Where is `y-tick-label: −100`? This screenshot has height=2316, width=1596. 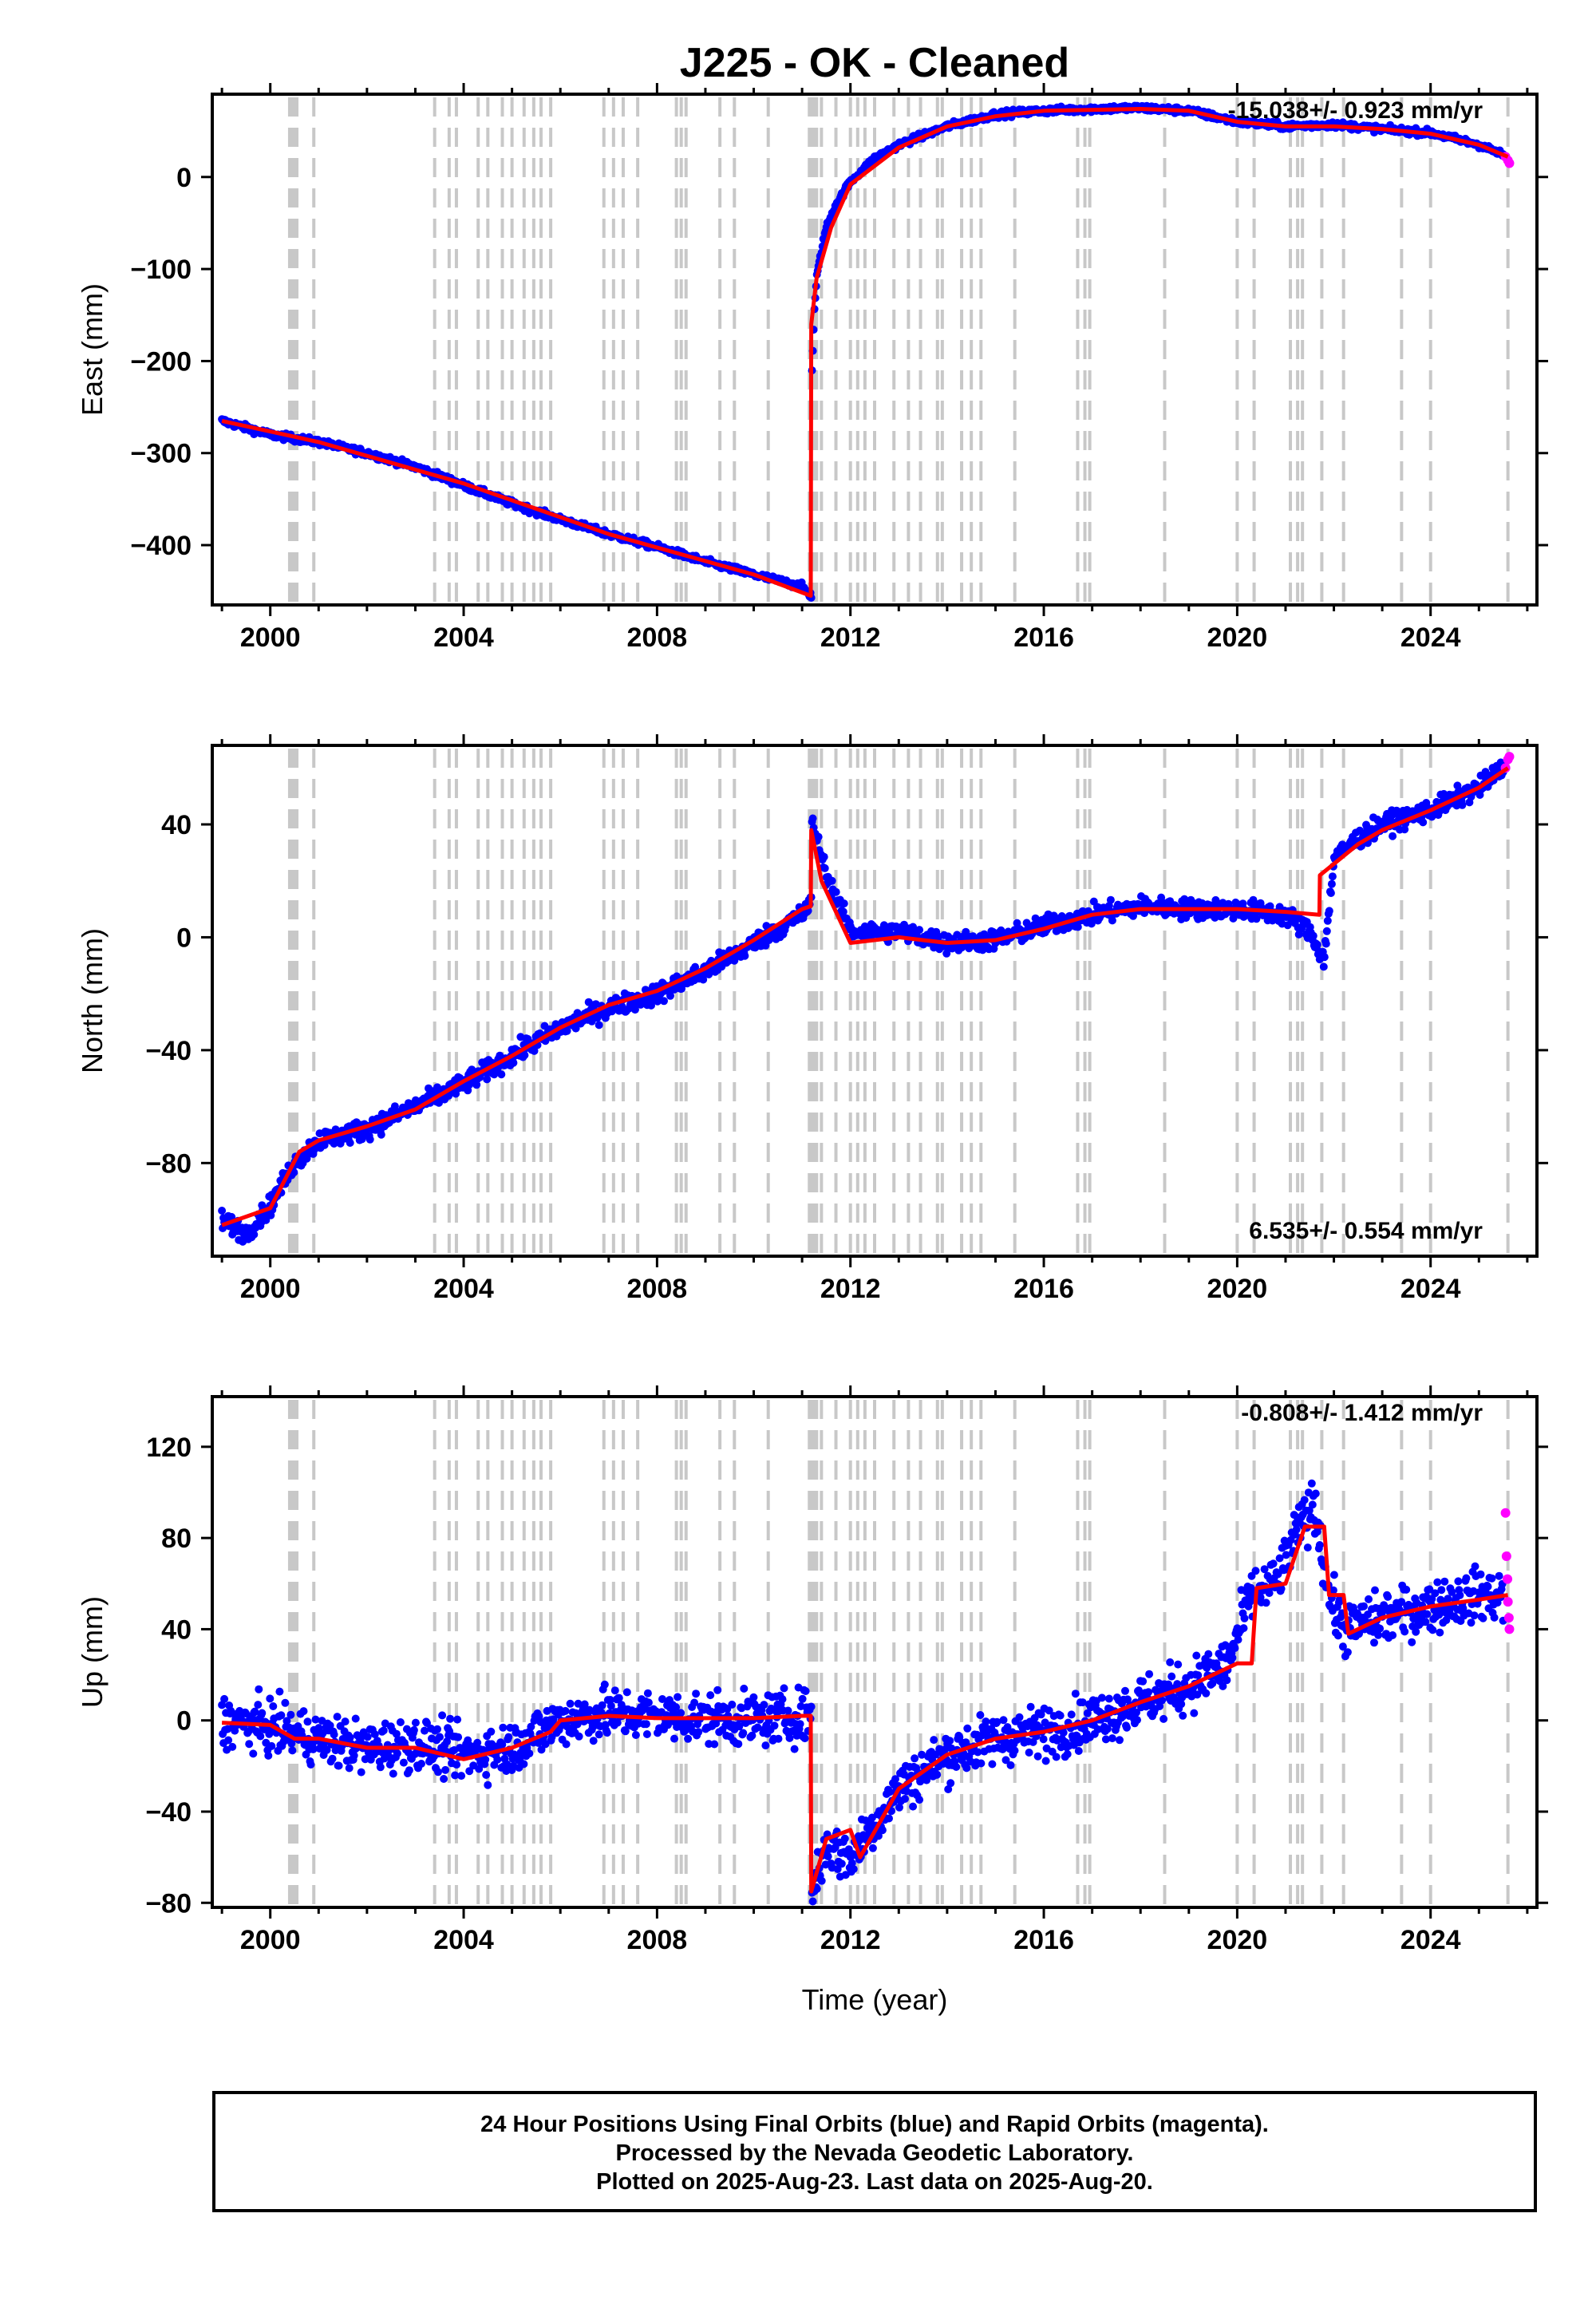 y-tick-label: −100 is located at coordinates (161, 270).